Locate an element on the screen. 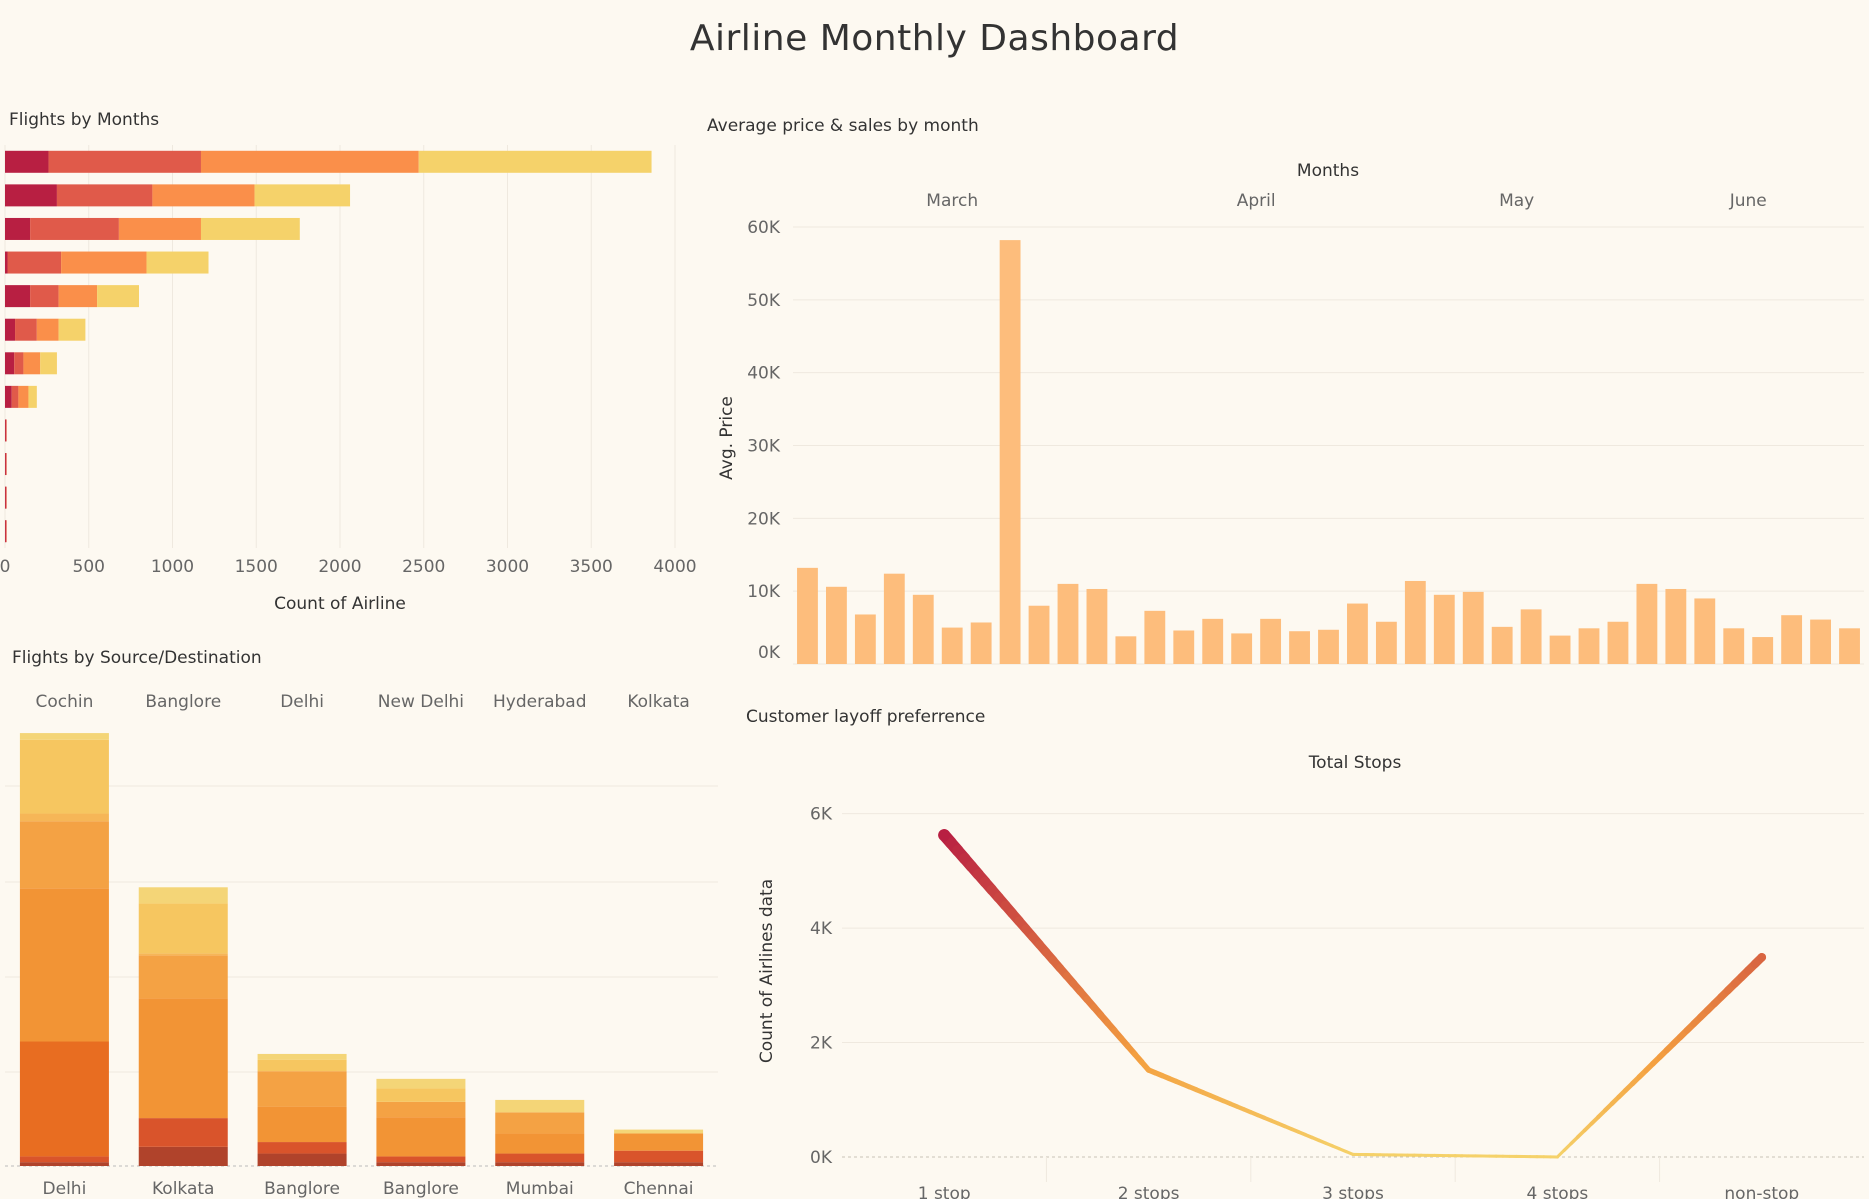  stop-category-label: 2 stops is located at coordinates (1149, 1191).